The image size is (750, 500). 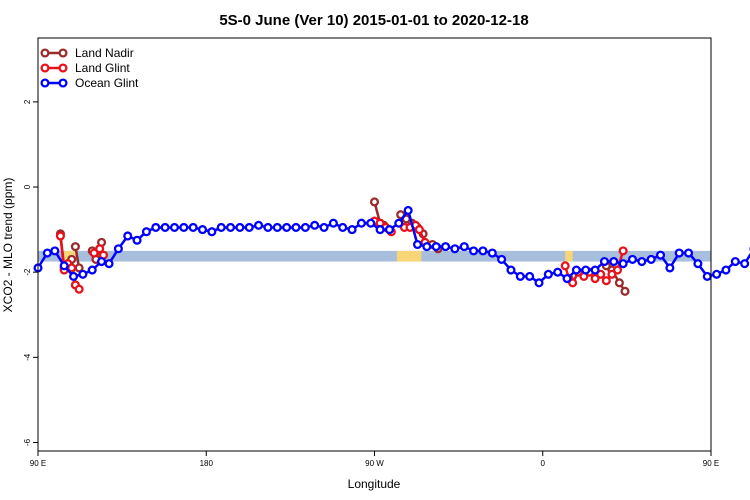 I want to click on x-tick-label: 90 W, so click(x=374, y=463).